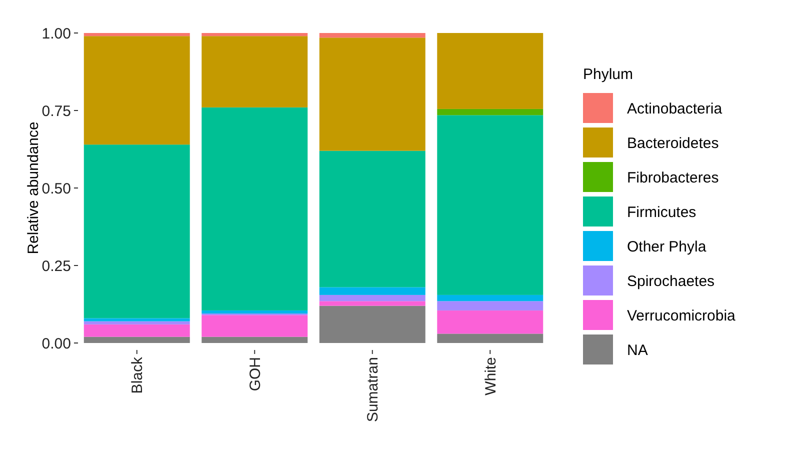  I want to click on legend-label: Spirochaetes, so click(671, 281).